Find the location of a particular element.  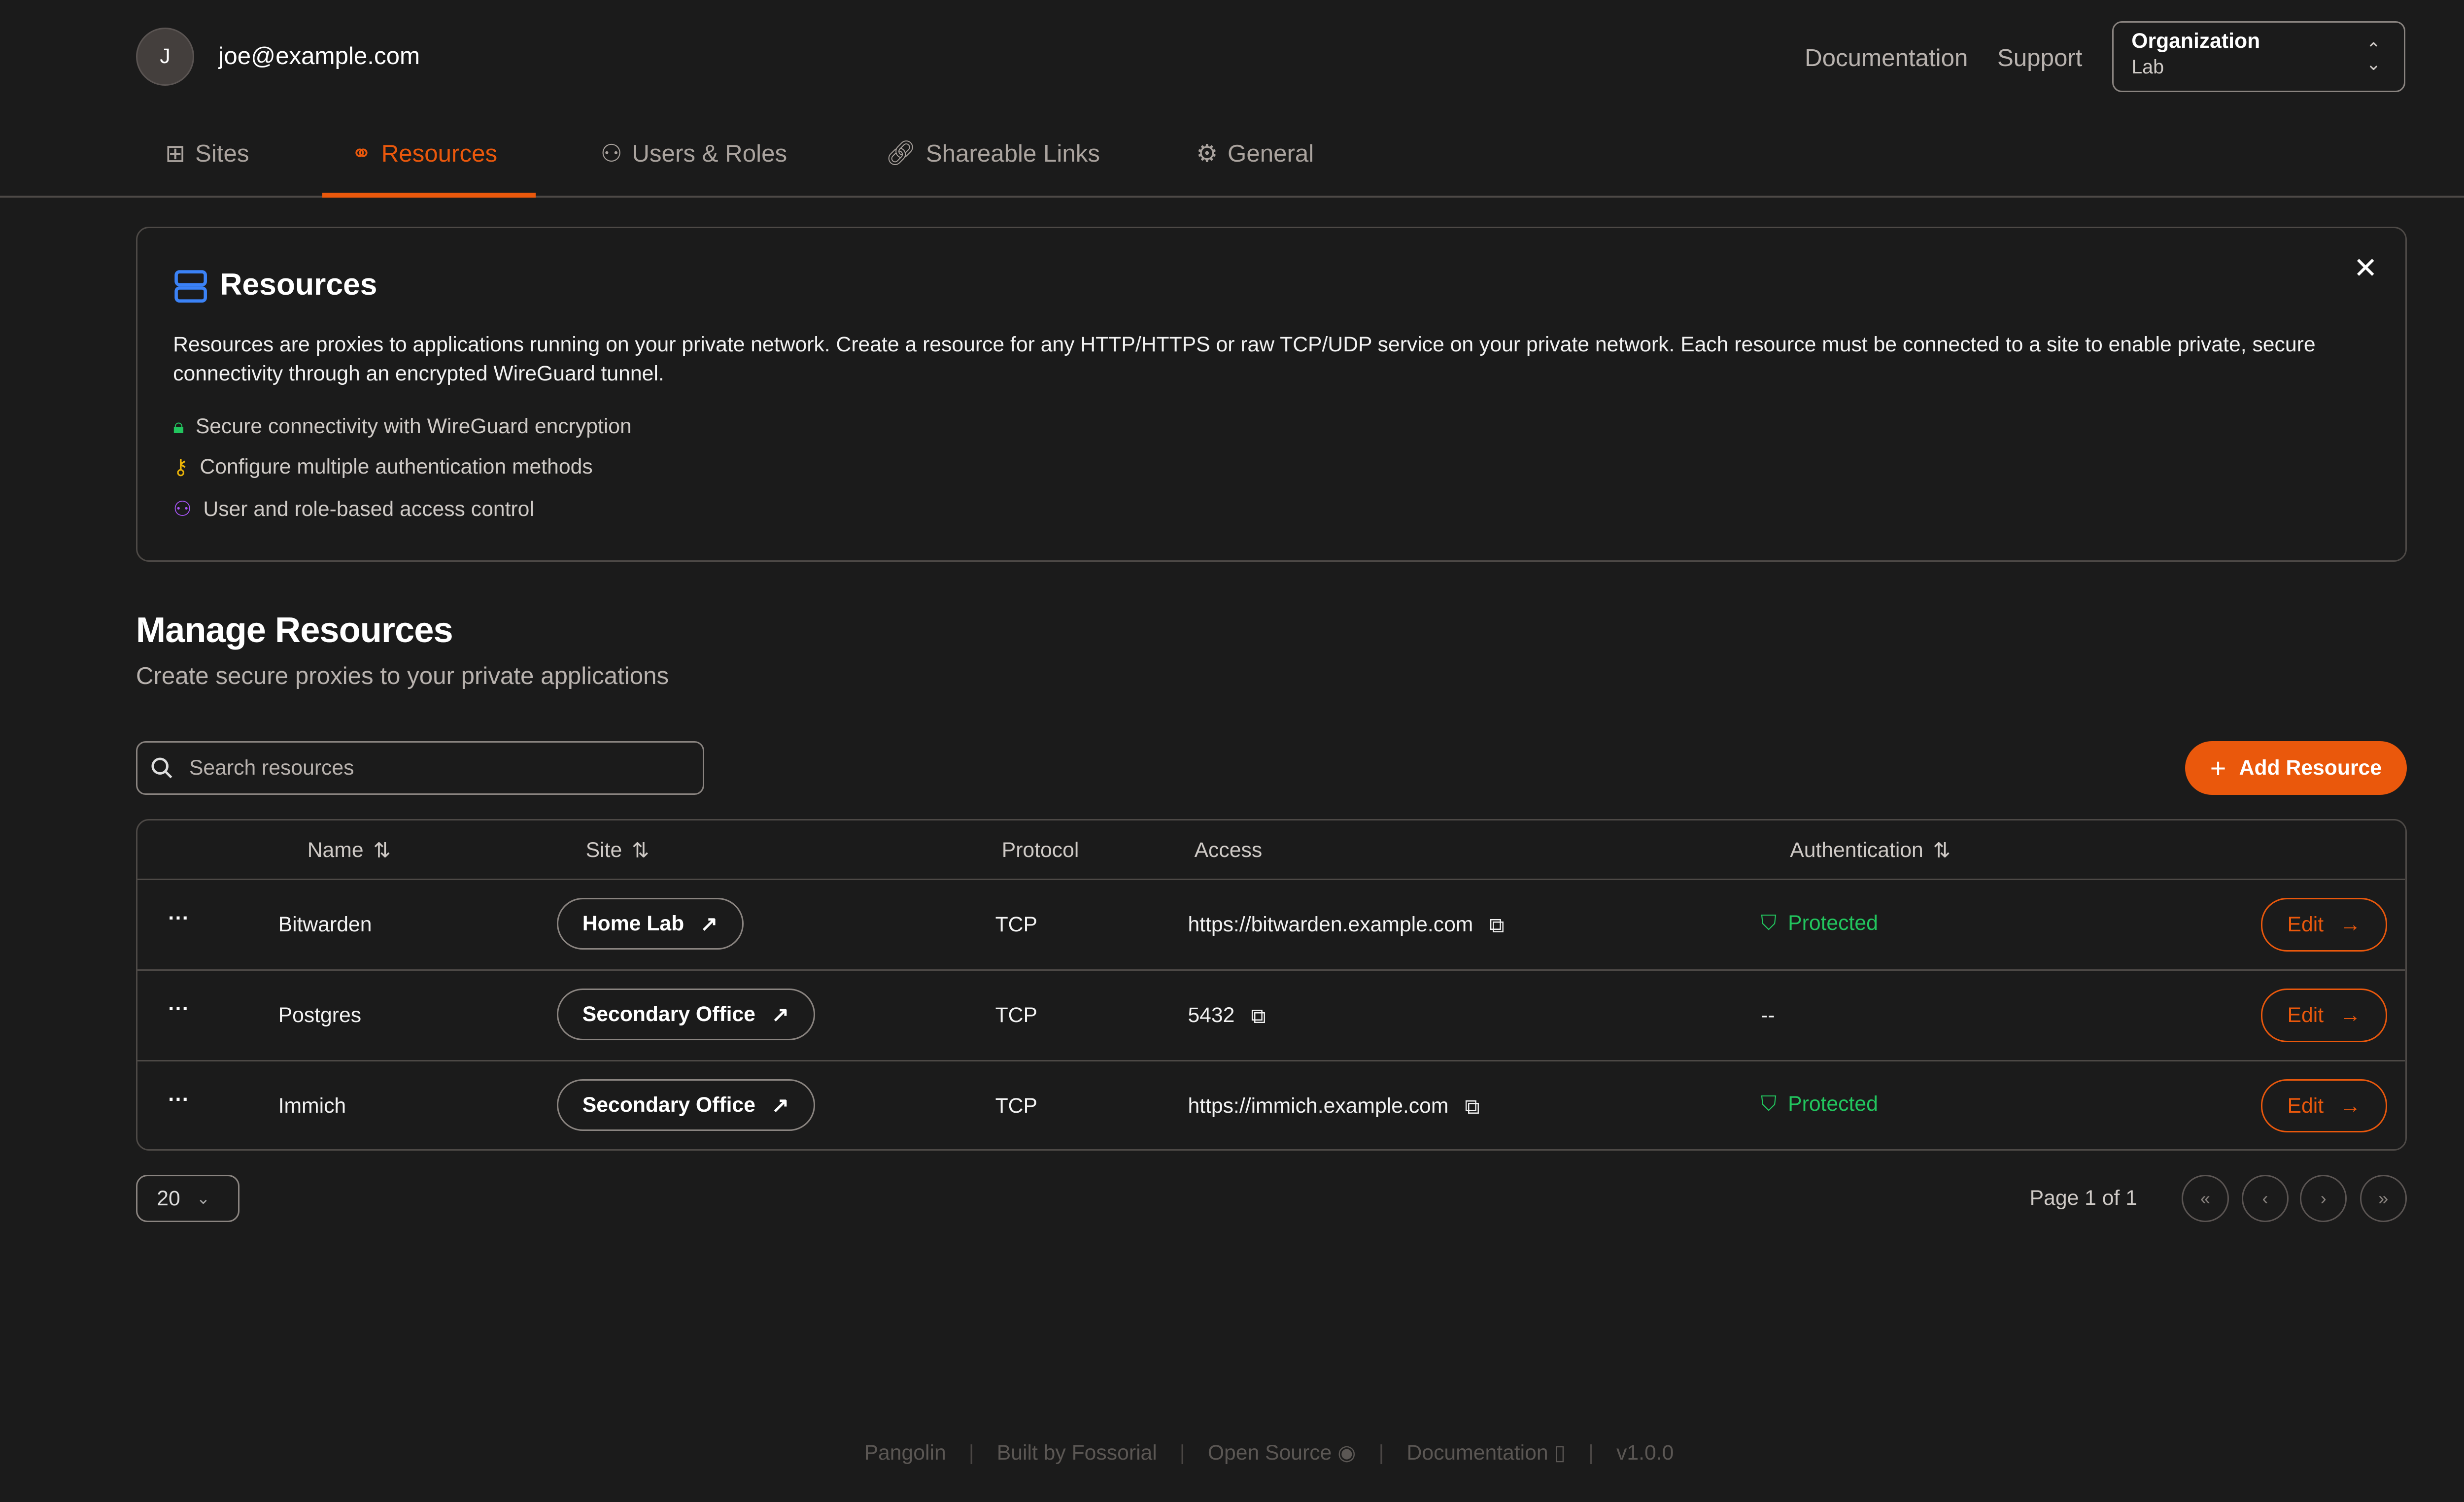

page-size-select: 20 ⌄ is located at coordinates (188, 1198).